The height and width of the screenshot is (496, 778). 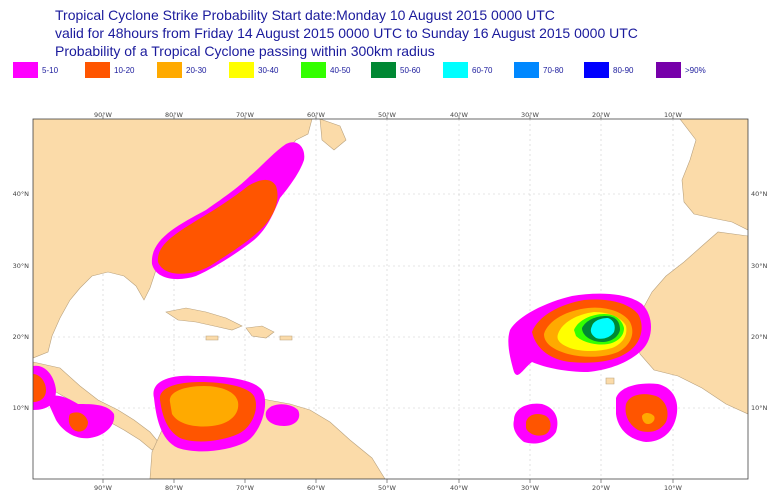 I want to click on lon-label-bottom: 50°W, so click(x=387, y=488).